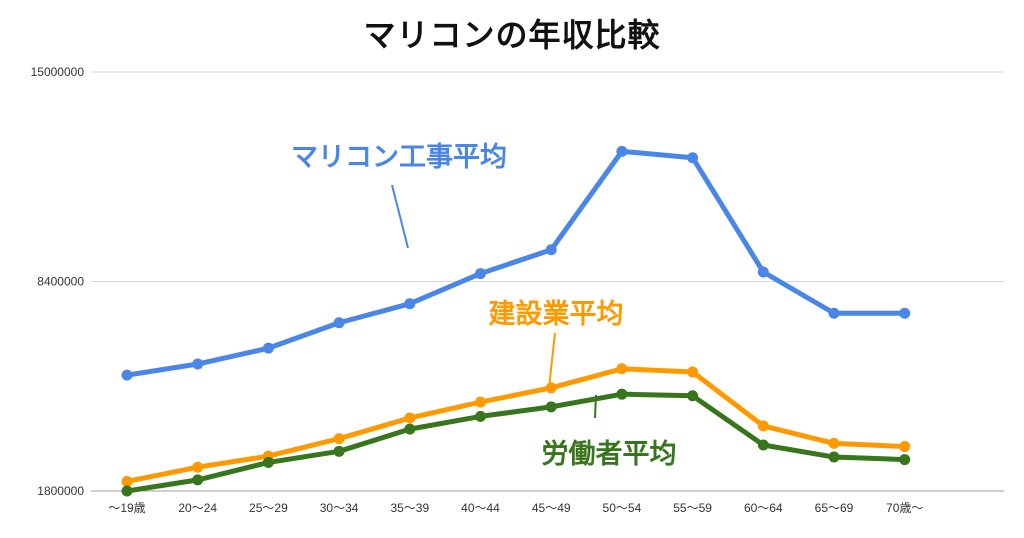 This screenshot has width=1024, height=538. I want to click on x-tick-label-4: 35〜39, so click(409, 508).